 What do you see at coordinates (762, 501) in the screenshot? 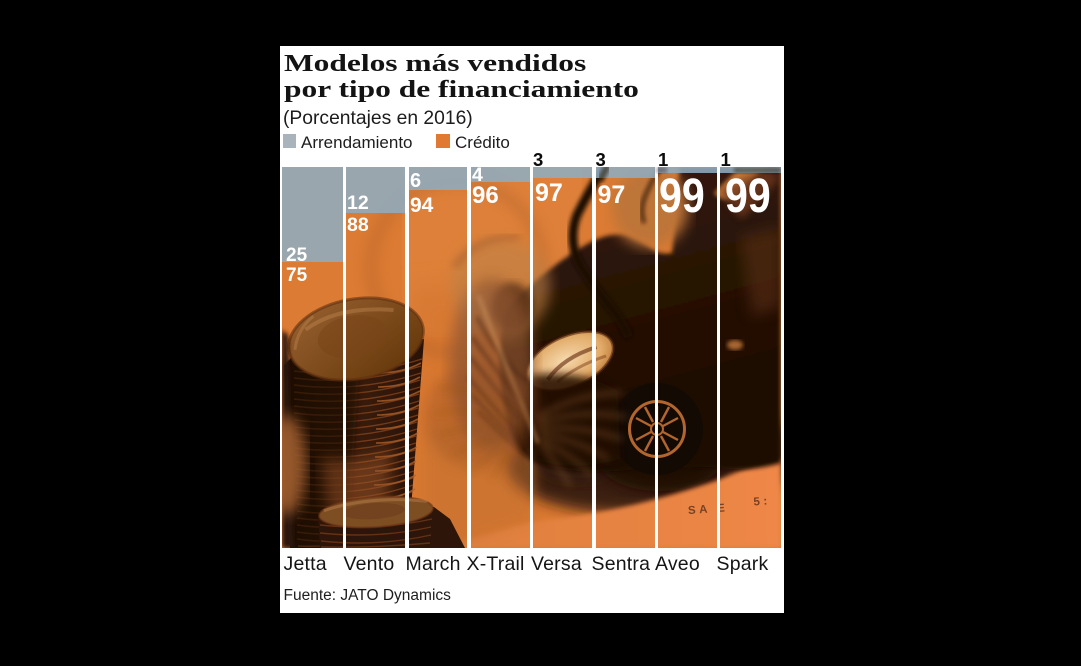
I see `svg-text:5:: 5` at bounding box center [762, 501].